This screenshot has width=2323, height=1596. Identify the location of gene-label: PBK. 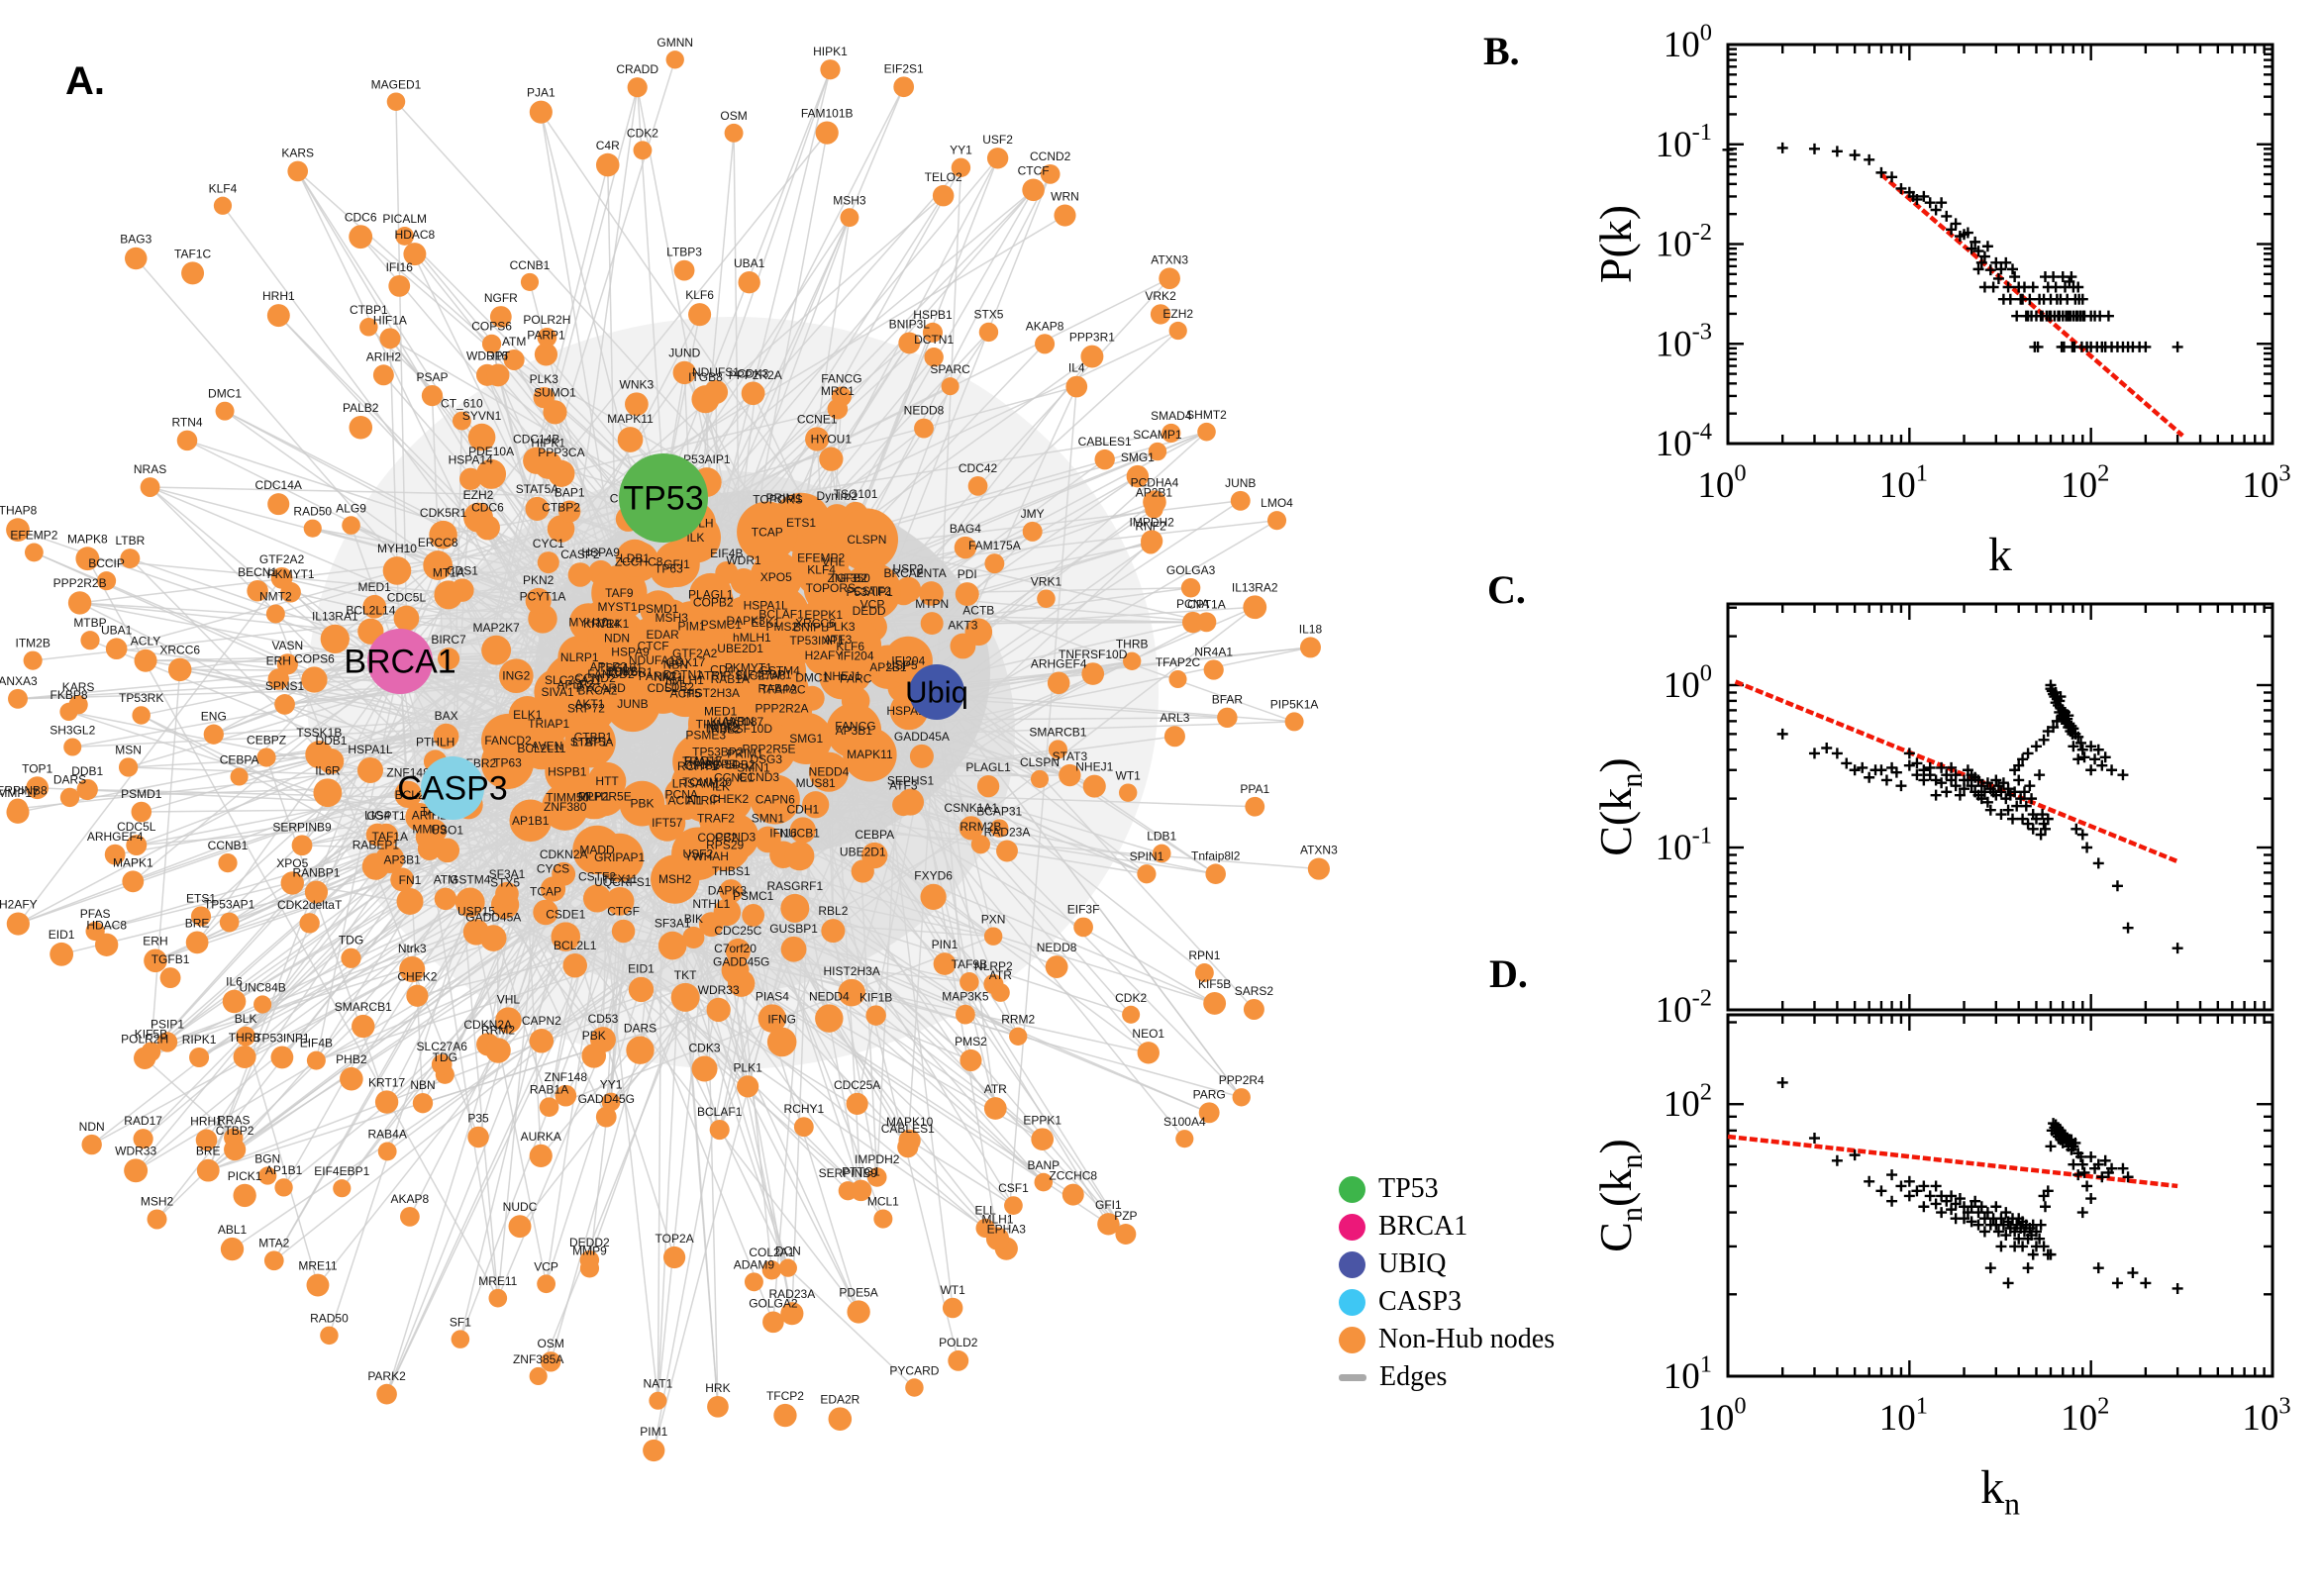
(594, 1036).